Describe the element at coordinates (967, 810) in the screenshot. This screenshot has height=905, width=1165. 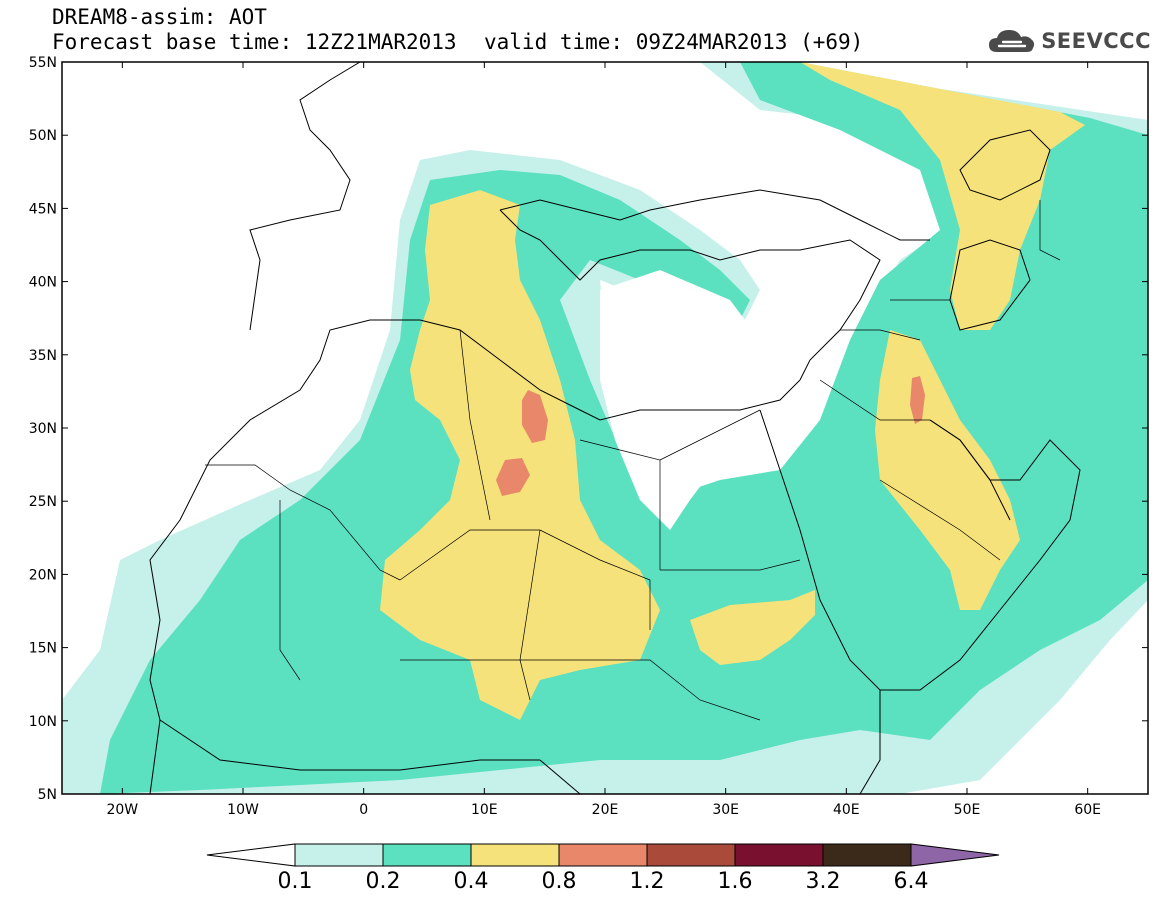
I see `lon-label: 50E` at that location.